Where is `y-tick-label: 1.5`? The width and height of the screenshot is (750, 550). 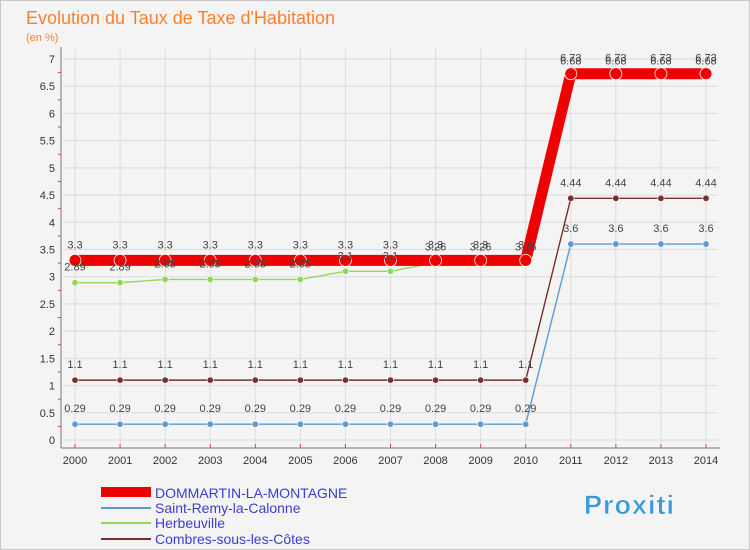
y-tick-label: 1.5 is located at coordinates (47, 359).